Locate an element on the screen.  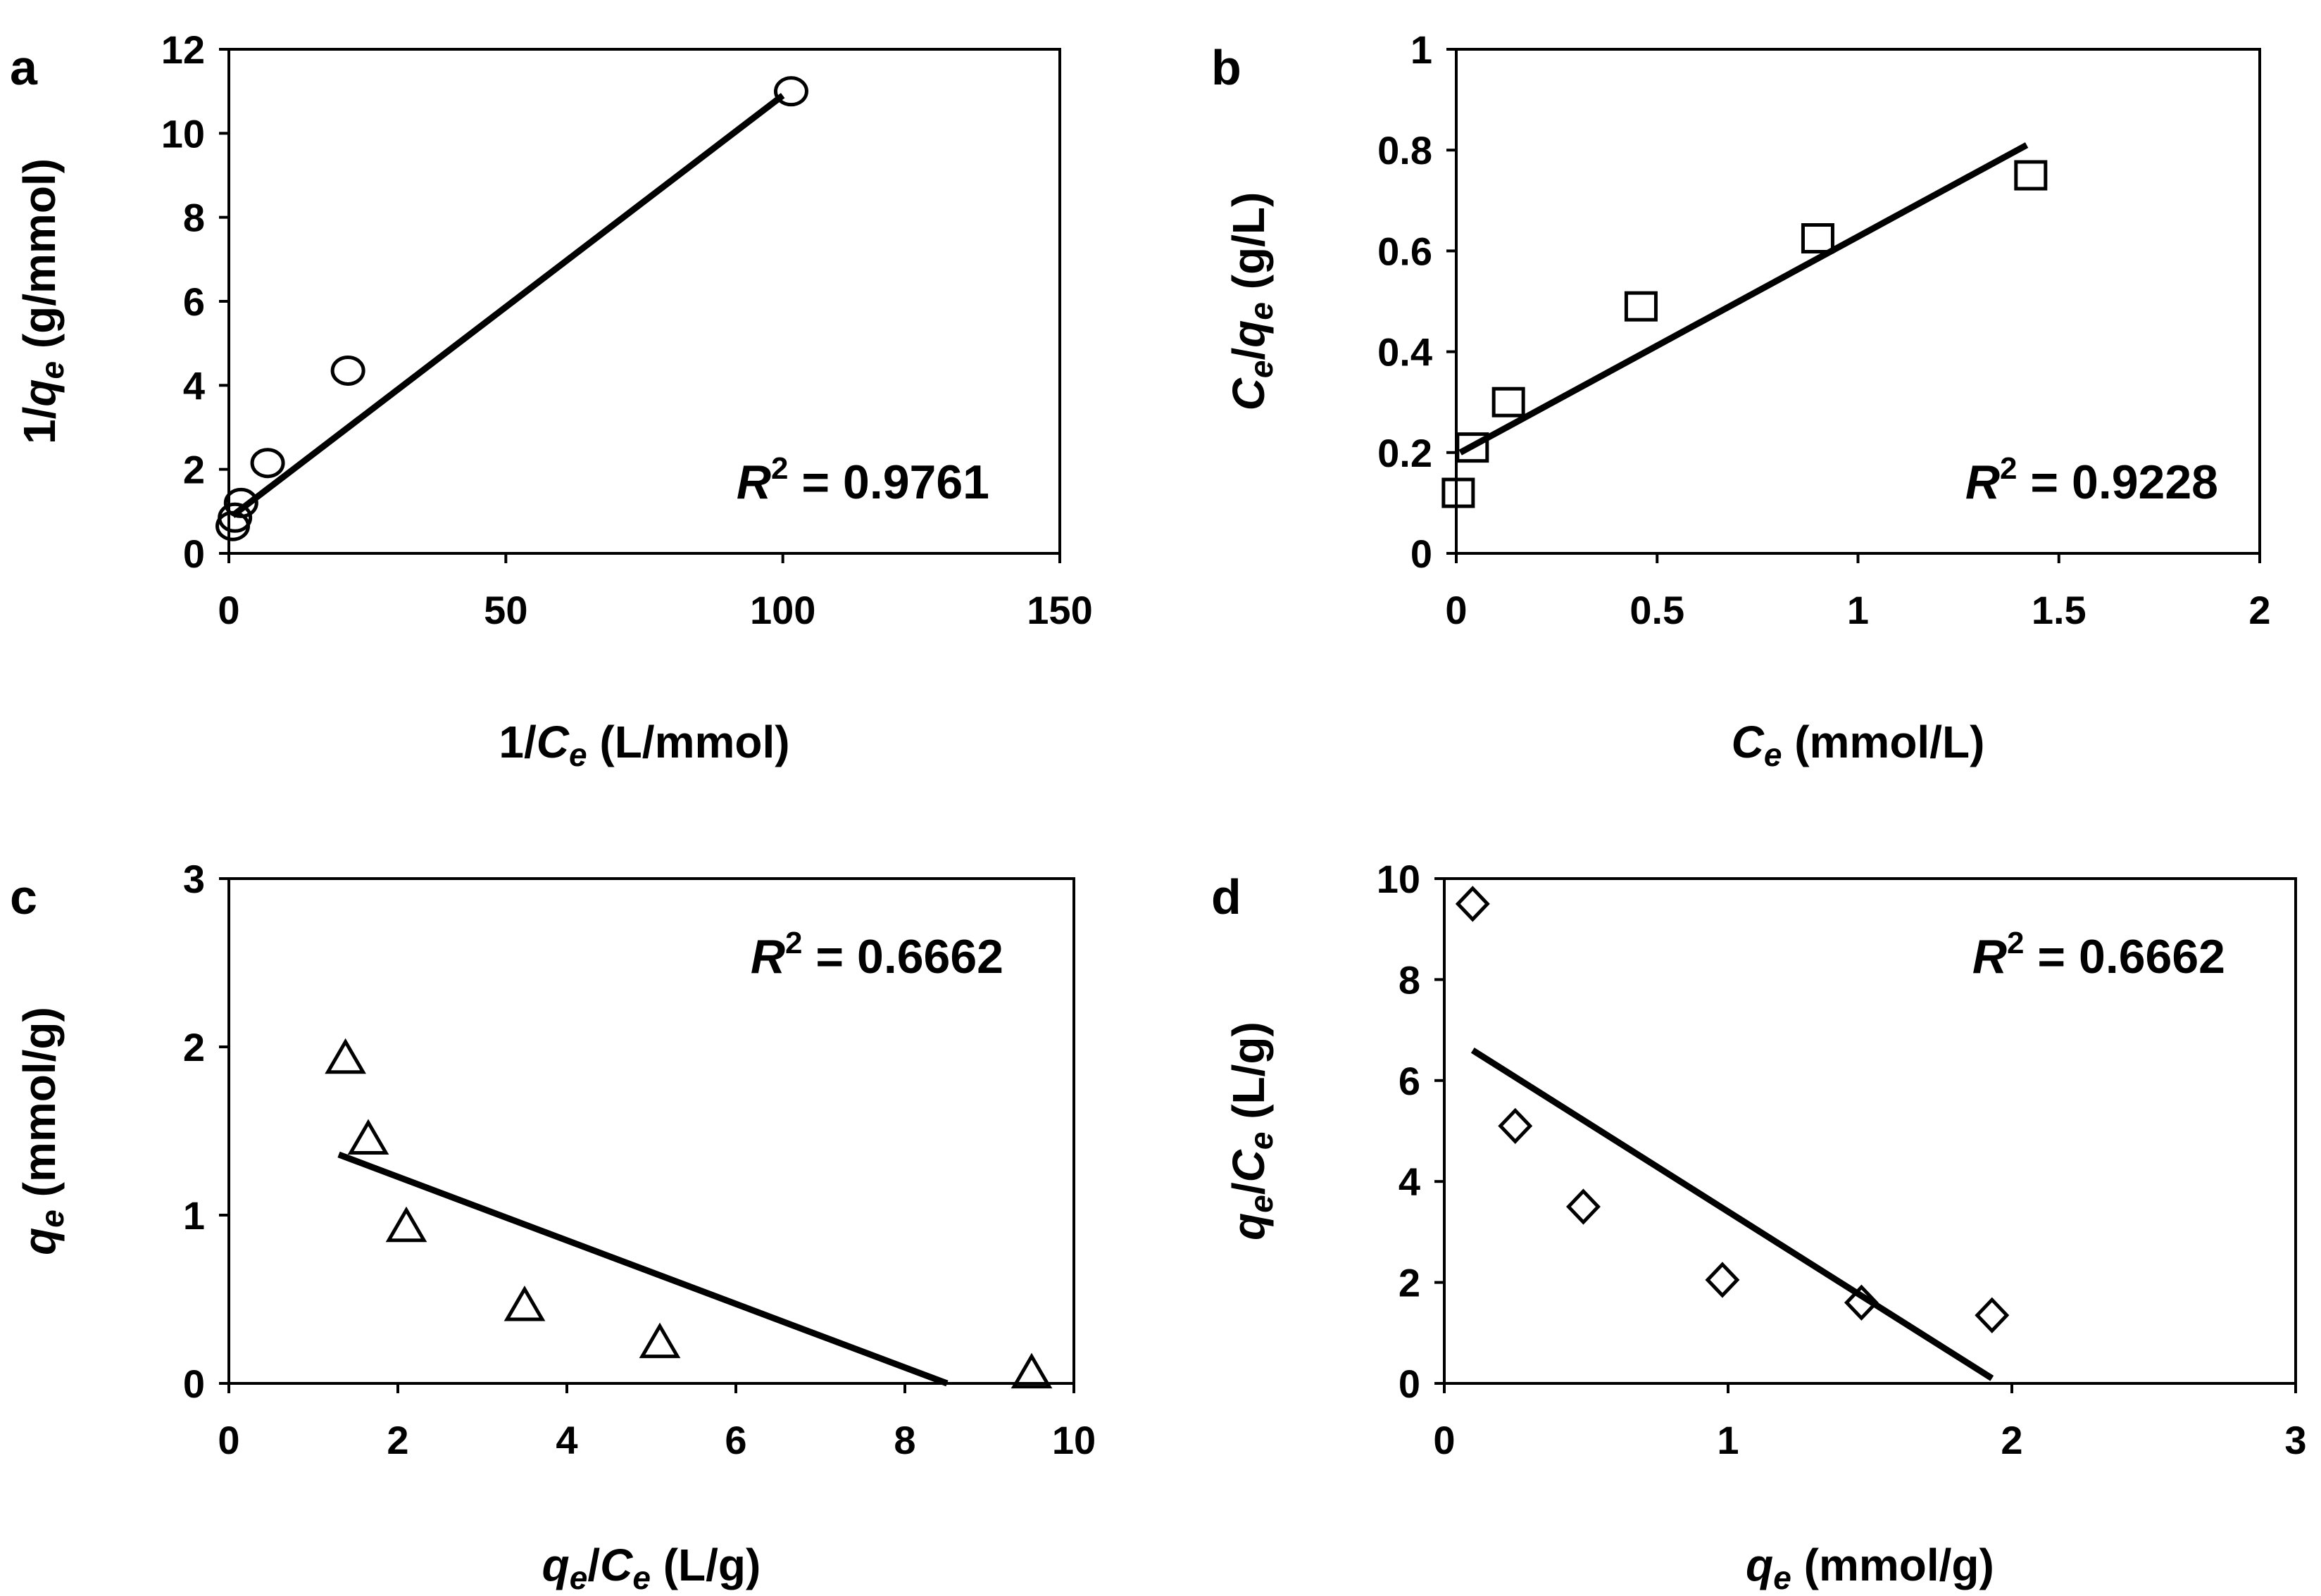
x-tick-label: 150 is located at coordinates (1059, 610).